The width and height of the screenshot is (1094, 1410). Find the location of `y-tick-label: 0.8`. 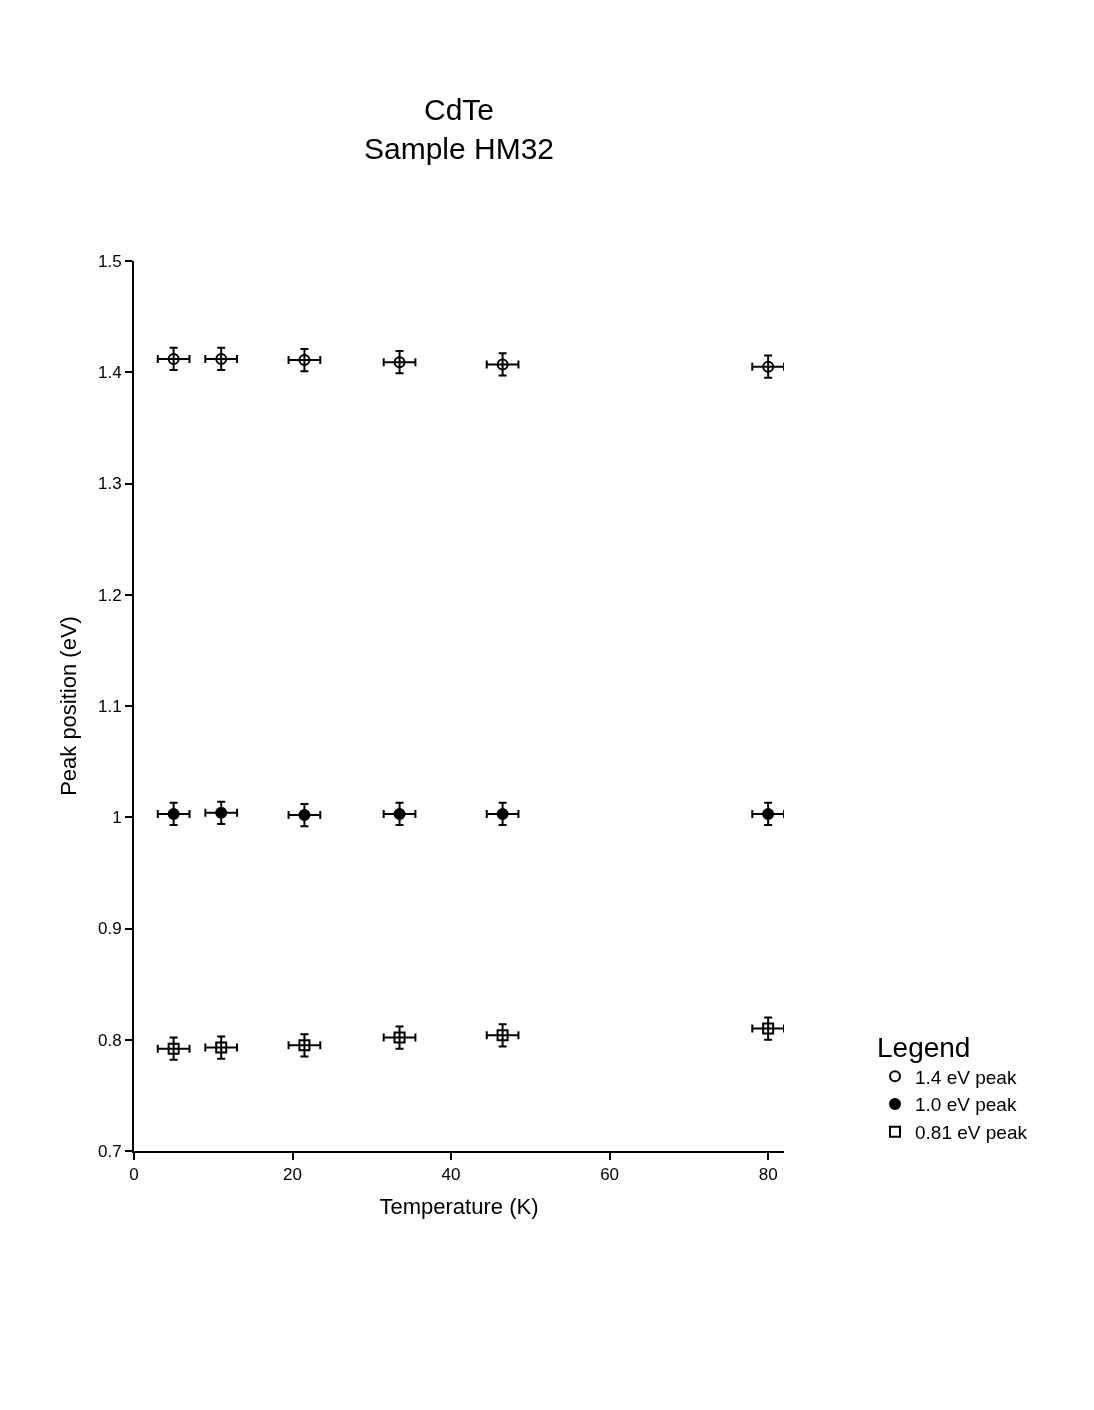

y-tick-label: 0.8 is located at coordinates (109, 1040).